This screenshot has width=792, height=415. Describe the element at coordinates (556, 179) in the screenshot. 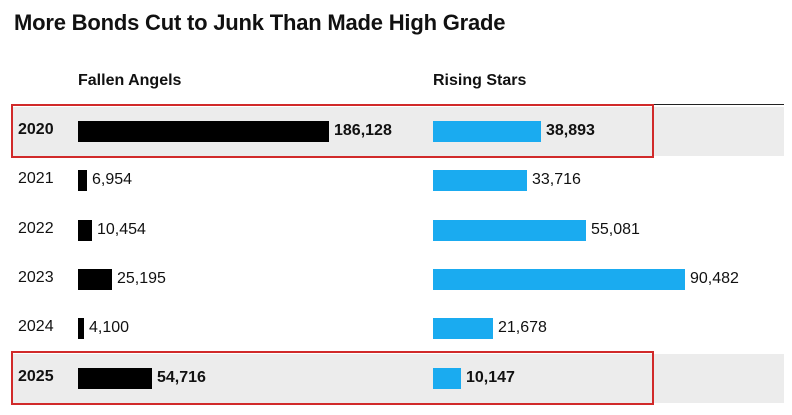

I see `rising-stars-value-label: 33,716` at that location.